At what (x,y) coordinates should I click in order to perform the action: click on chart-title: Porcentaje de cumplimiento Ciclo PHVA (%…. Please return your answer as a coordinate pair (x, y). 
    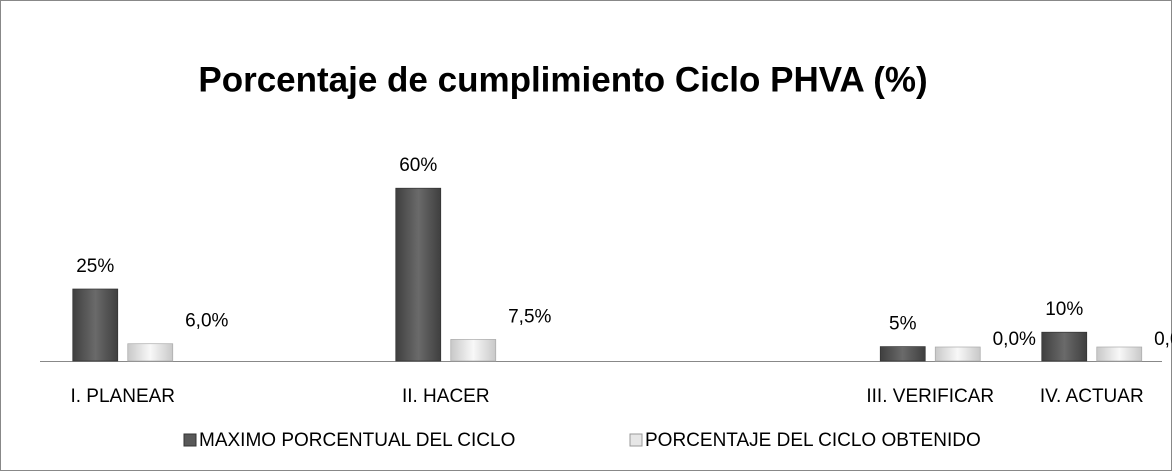
    Looking at the image, I should click on (562, 79).